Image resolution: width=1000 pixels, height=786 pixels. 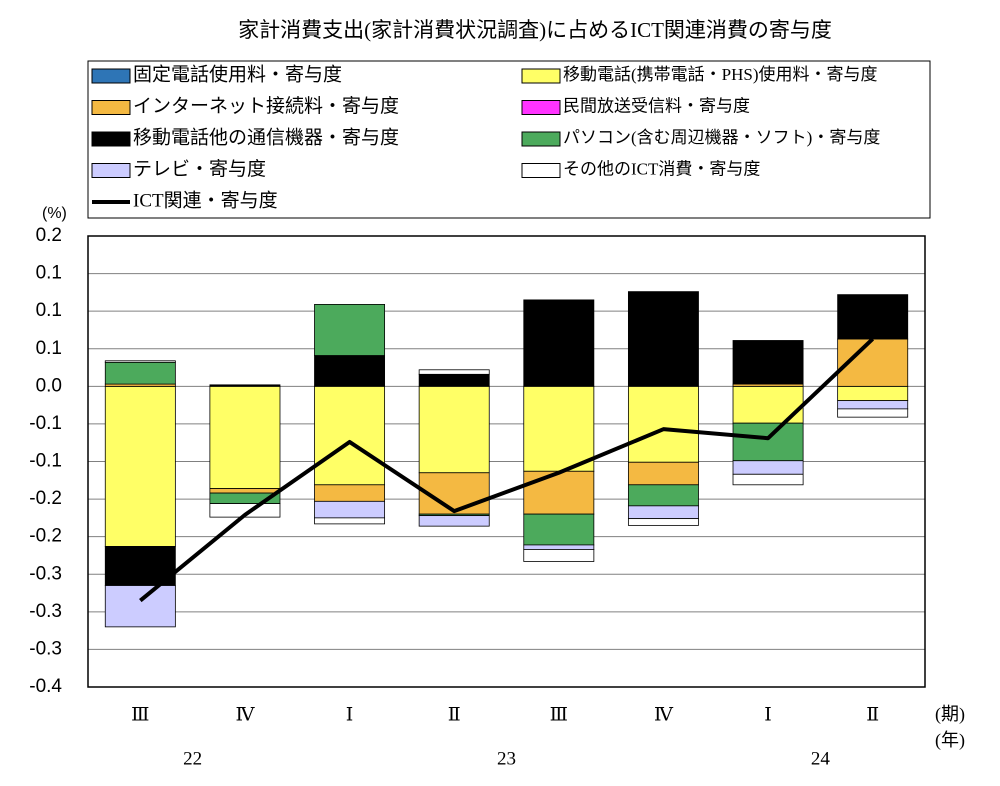 I want to click on legend-label: その他のICT消費・寄与度, so click(x=661, y=168).